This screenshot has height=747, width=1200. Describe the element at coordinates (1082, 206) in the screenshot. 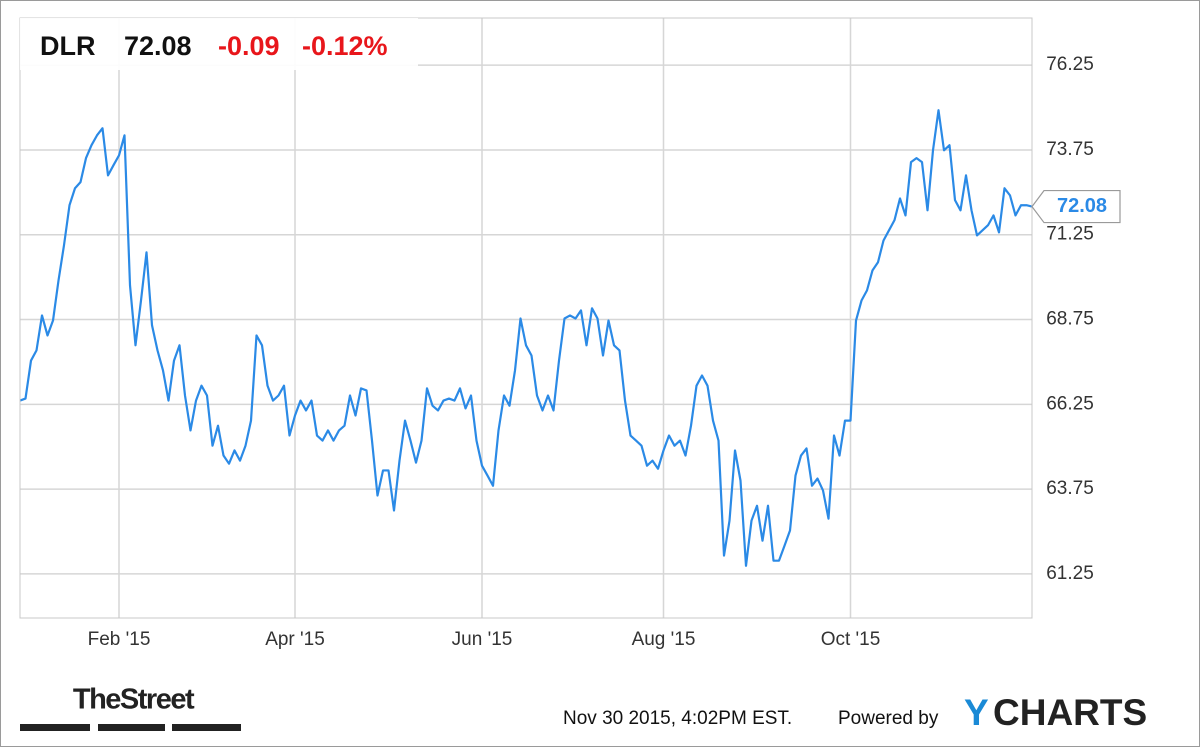

I see `last-value-label: 72.08` at that location.